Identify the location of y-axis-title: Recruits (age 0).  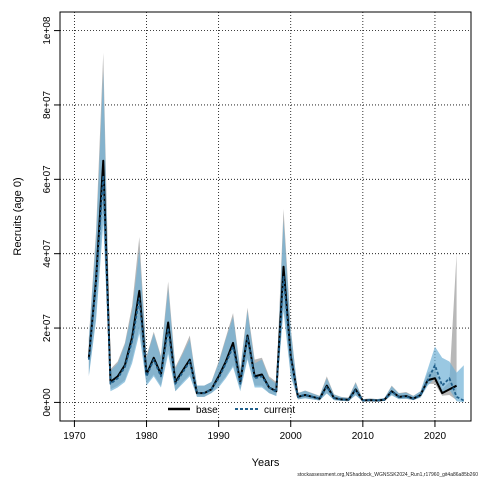
(18, 216).